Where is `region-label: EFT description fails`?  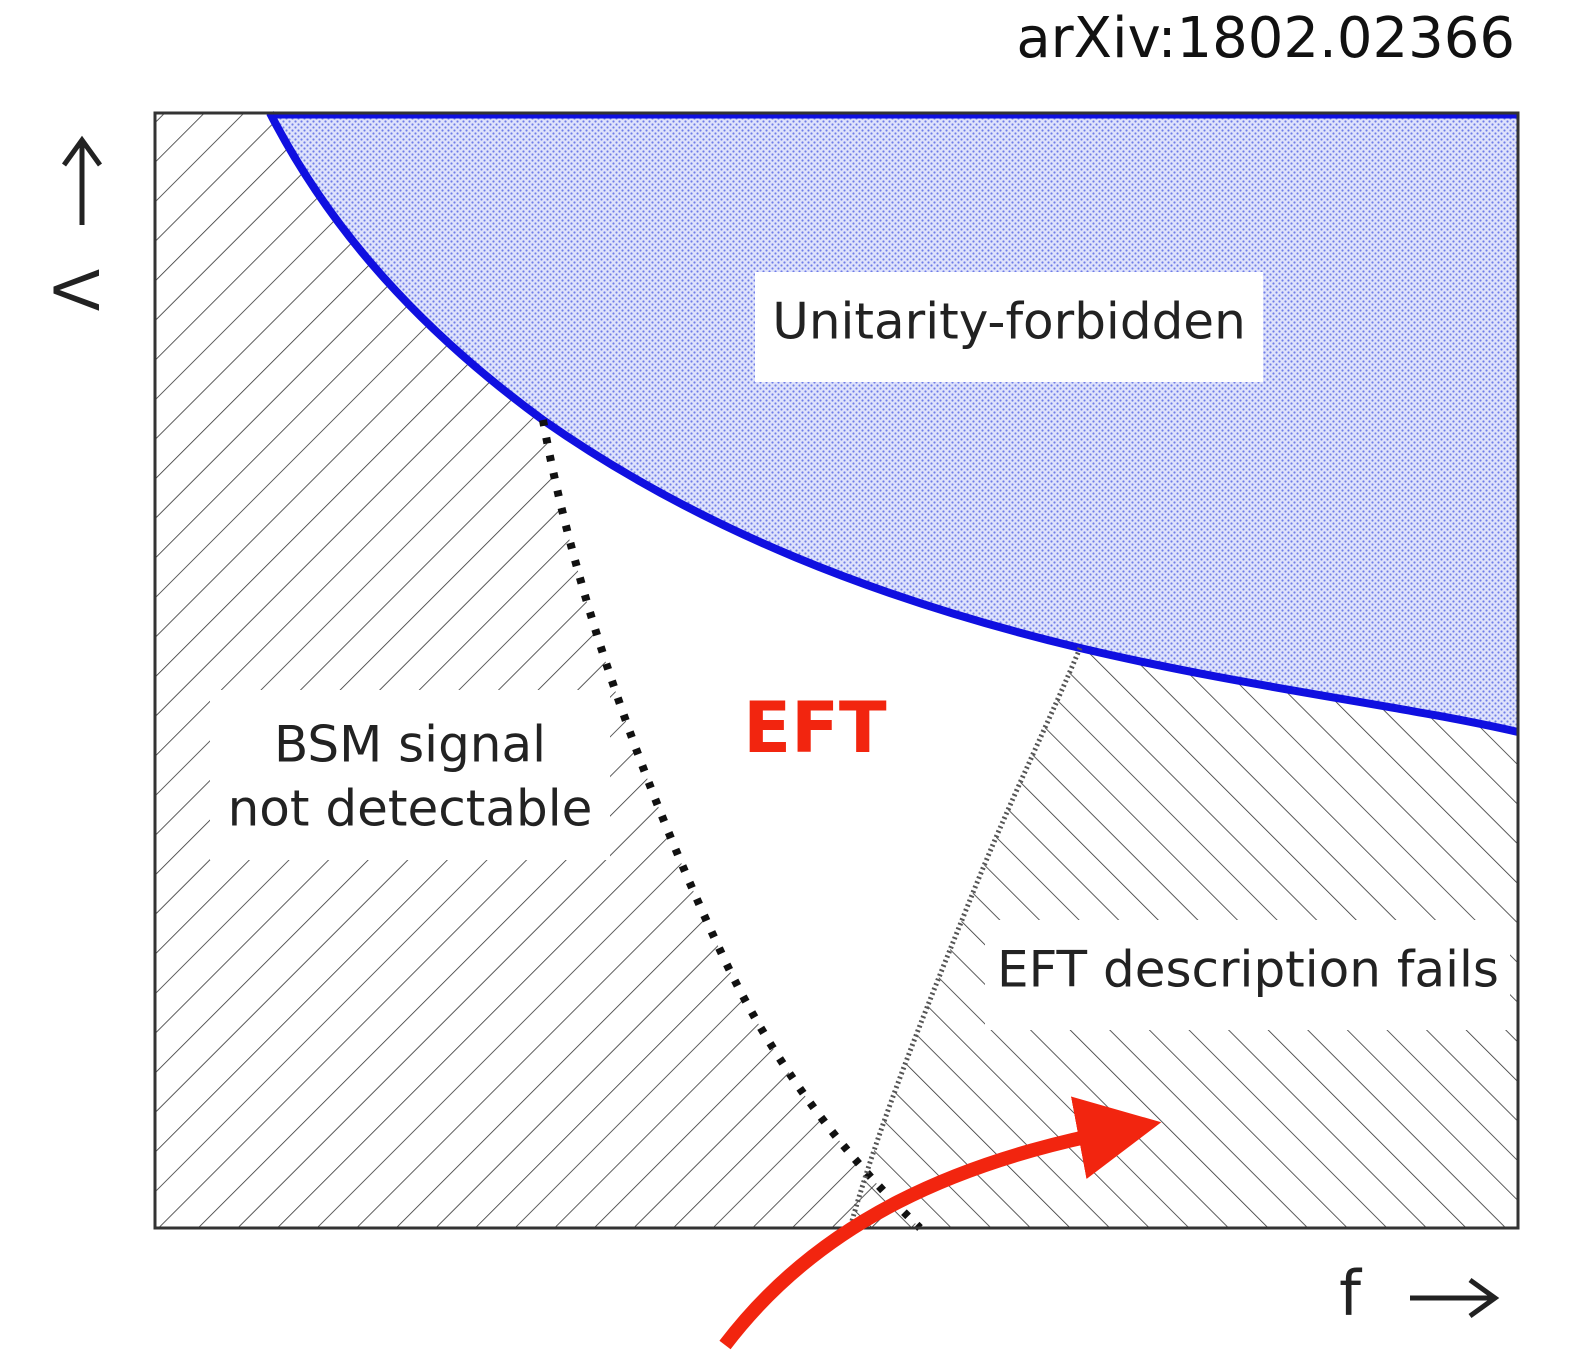 region-label: EFT description fails is located at coordinates (1248, 970).